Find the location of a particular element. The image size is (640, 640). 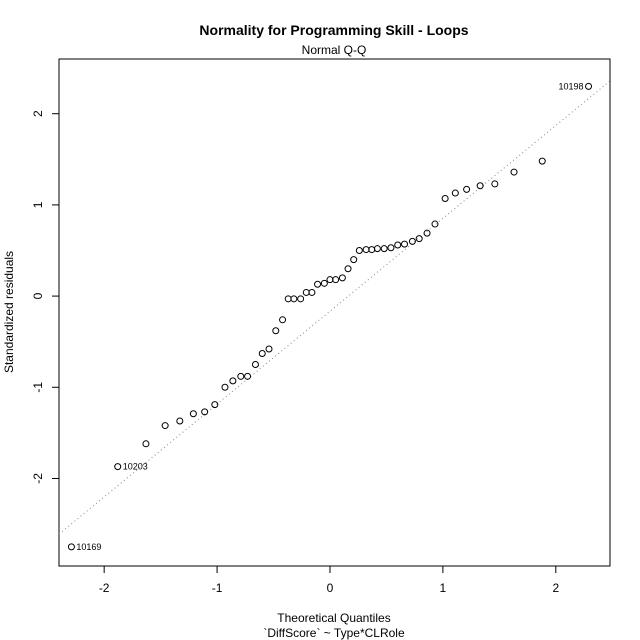

x-axis: -2 -1 0 1 2 is located at coordinates (329, 580).